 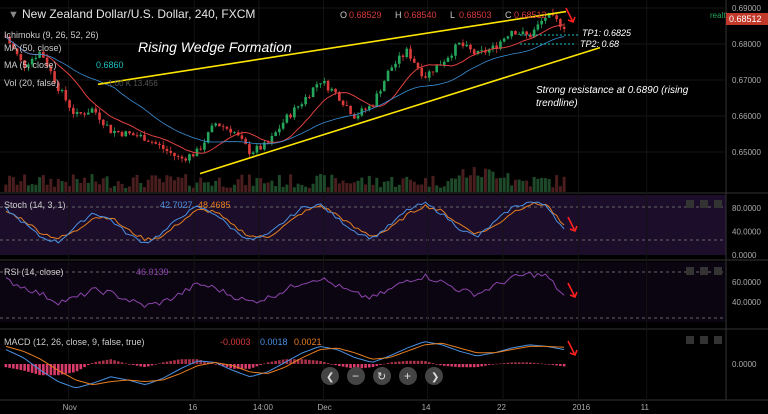 What do you see at coordinates (285, 222) in the screenshot?
I see `stoch-d-line` at bounding box center [285, 222].